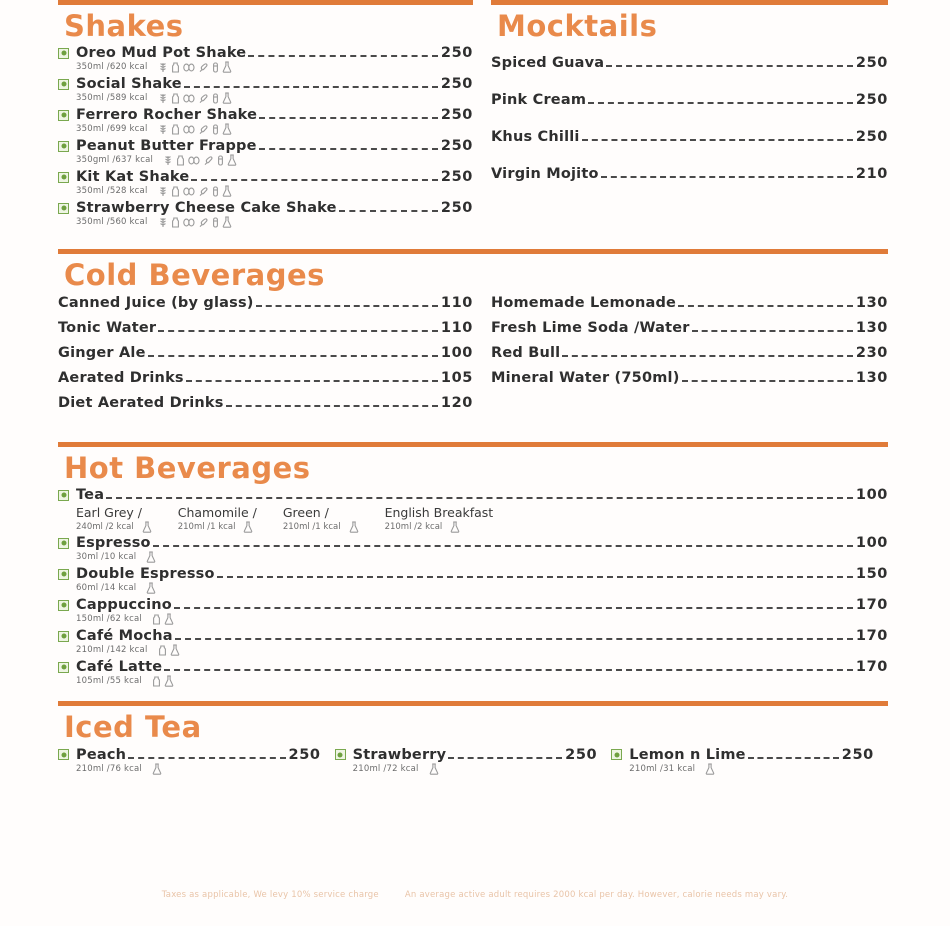  What do you see at coordinates (482, 557) in the screenshot?
I see `menu-item-meta: 30ml /10 kcal` at bounding box center [482, 557].